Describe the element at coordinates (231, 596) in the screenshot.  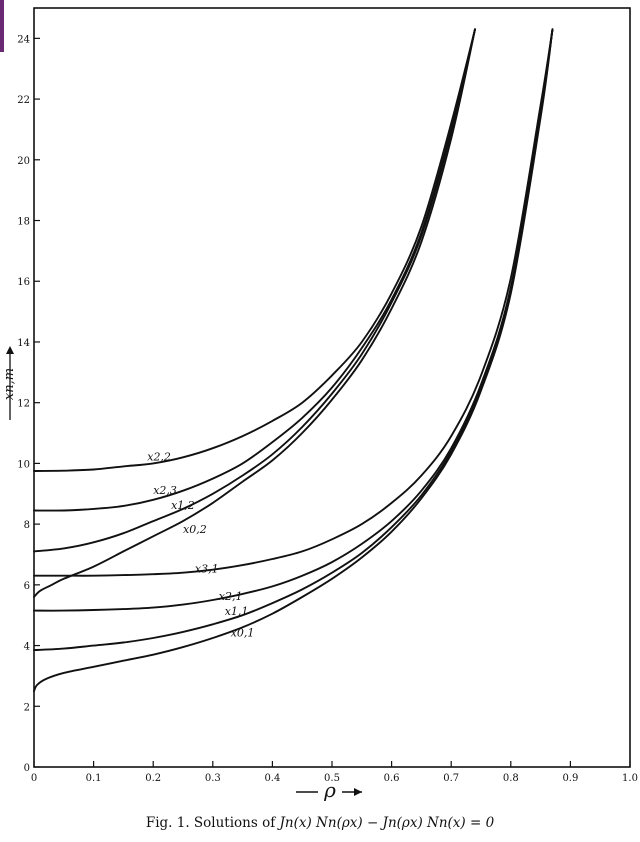
I see `curve-label: x2,1` at that location.